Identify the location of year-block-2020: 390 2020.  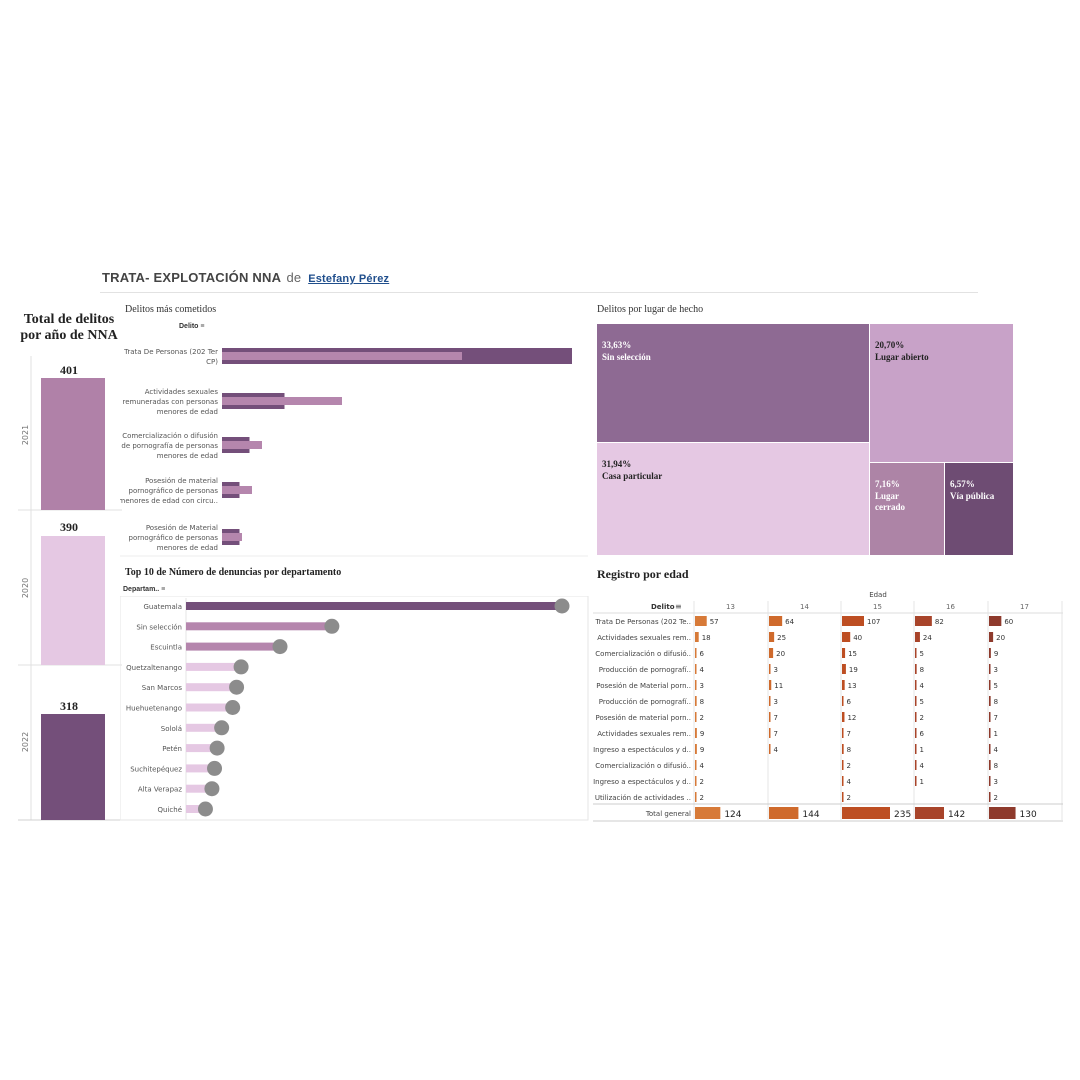
(63, 592).